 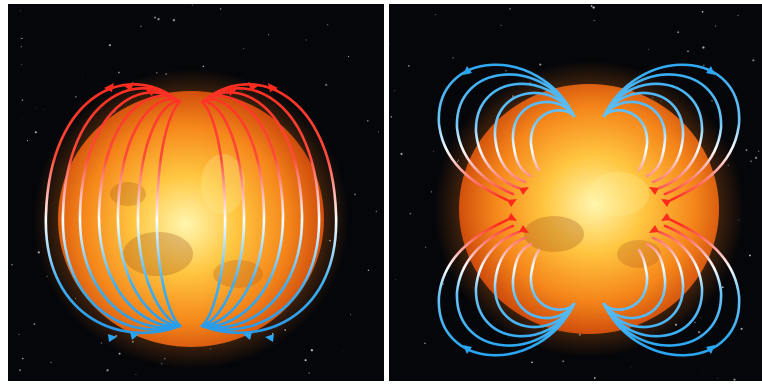 What do you see at coordinates (191, 337) in the screenshot?
I see `south-arrowheads` at bounding box center [191, 337].